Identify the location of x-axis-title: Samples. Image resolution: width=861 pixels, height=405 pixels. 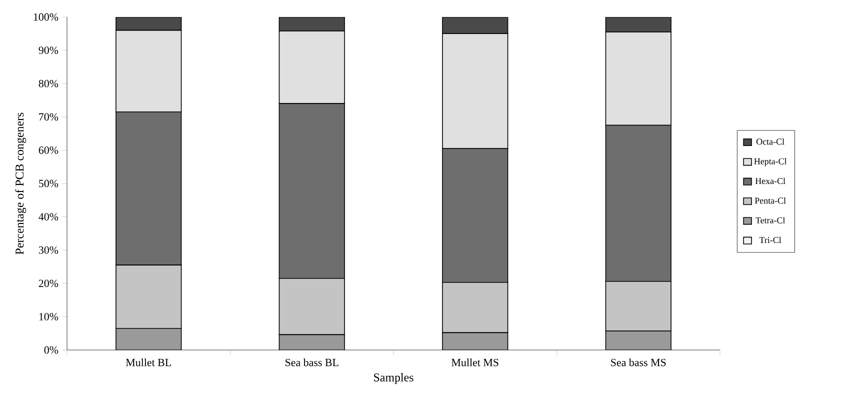
(394, 378).